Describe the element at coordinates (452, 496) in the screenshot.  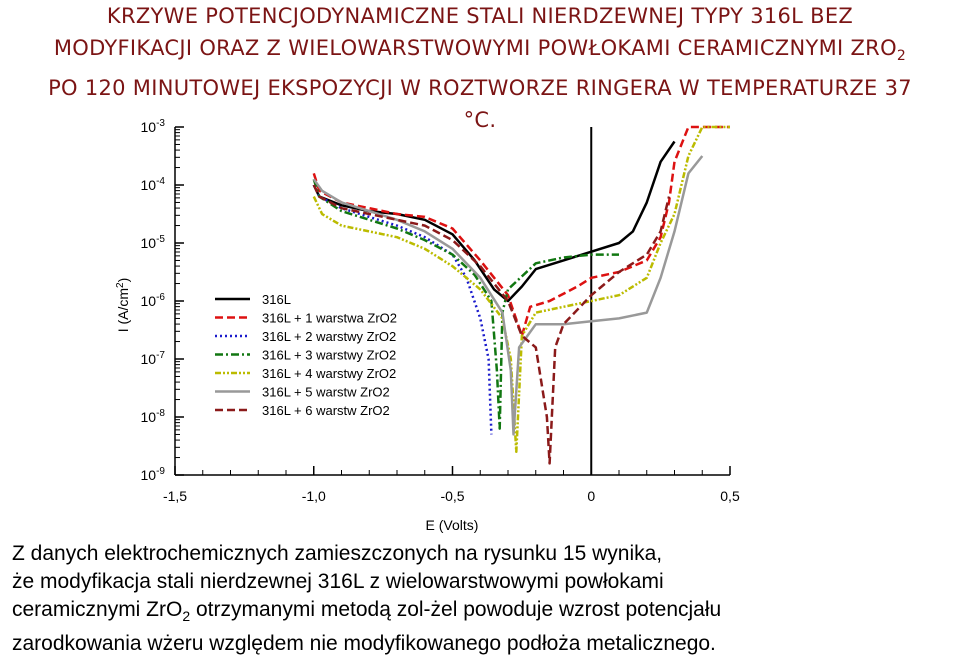
I see `x-tick-label: -0,5` at that location.